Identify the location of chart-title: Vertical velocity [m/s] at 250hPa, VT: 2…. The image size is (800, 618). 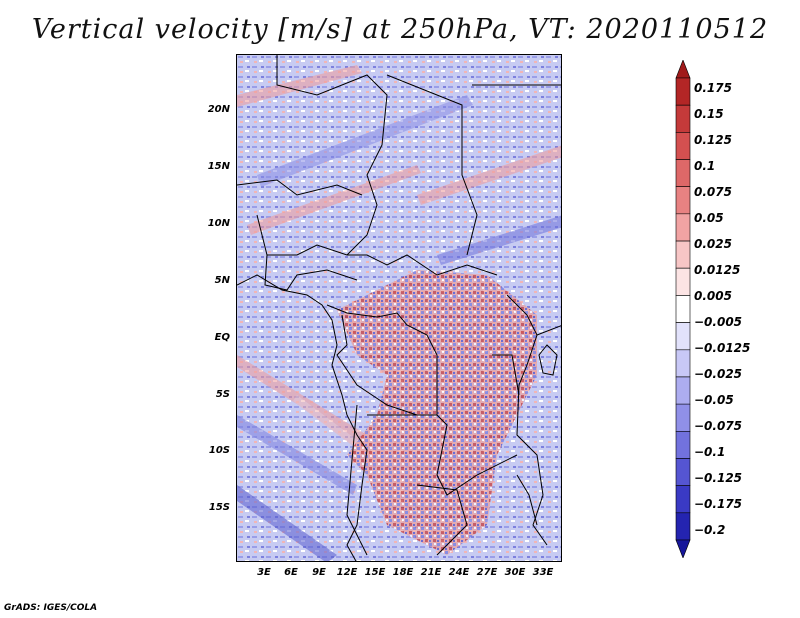
(400, 29).